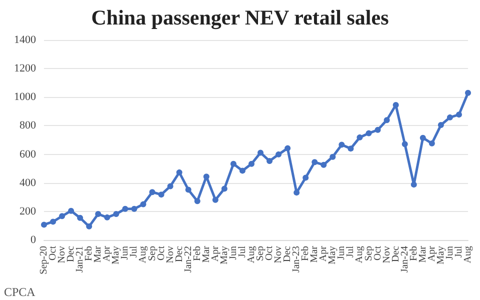  Describe the element at coordinates (404, 259) in the screenshot. I see `x-tick-label: Jan-24` at that location.